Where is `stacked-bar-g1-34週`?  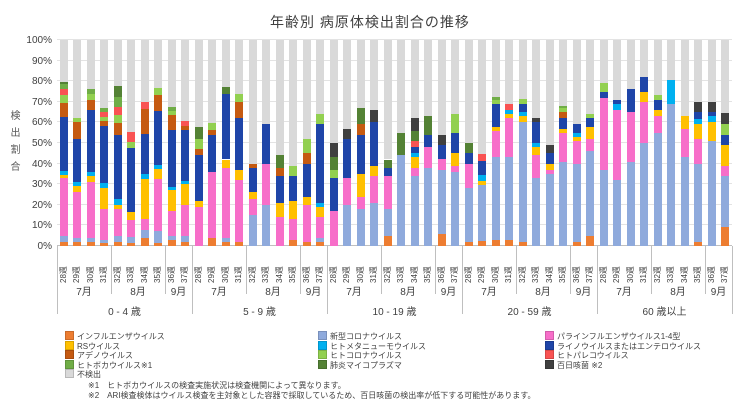 stacked-bar-g1-34週 is located at coordinates (279, 143).